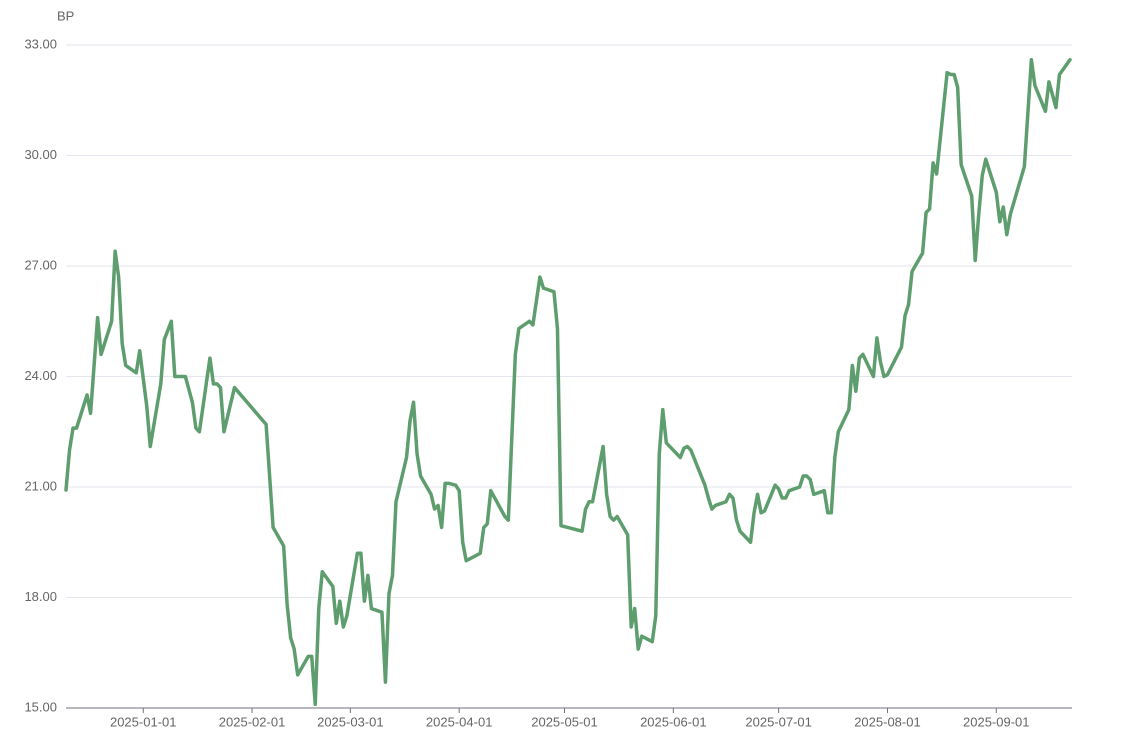 This screenshot has height=749, width=1130. I want to click on y-tick-label: 33.00, so click(40, 43).